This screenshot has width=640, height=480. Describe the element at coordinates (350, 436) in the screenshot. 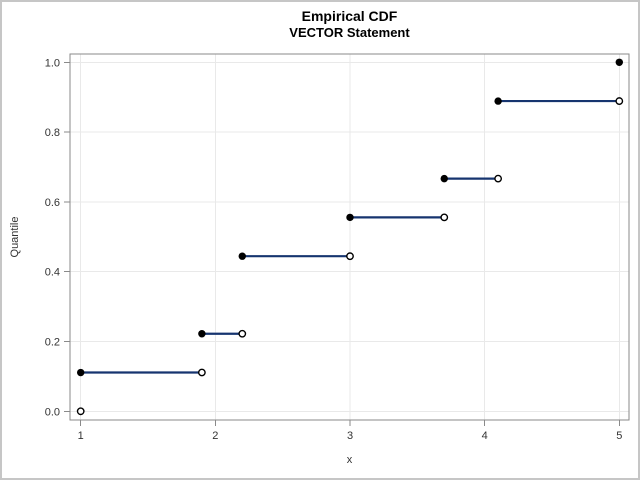

I see `x-axis-tick-label: 3` at that location.